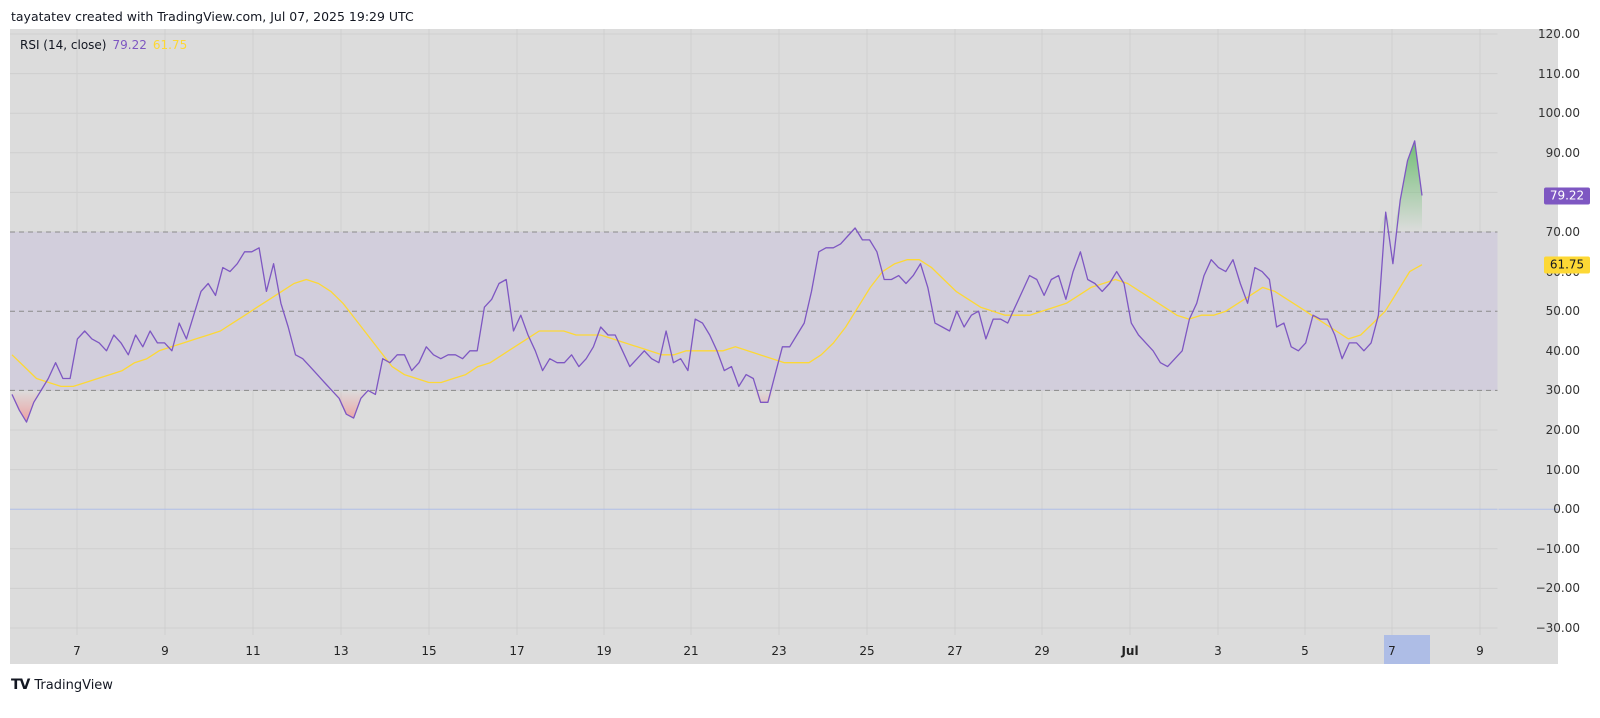  What do you see at coordinates (1562, 390) in the screenshot?
I see `y-tick-label: 30.00` at bounding box center [1562, 390].